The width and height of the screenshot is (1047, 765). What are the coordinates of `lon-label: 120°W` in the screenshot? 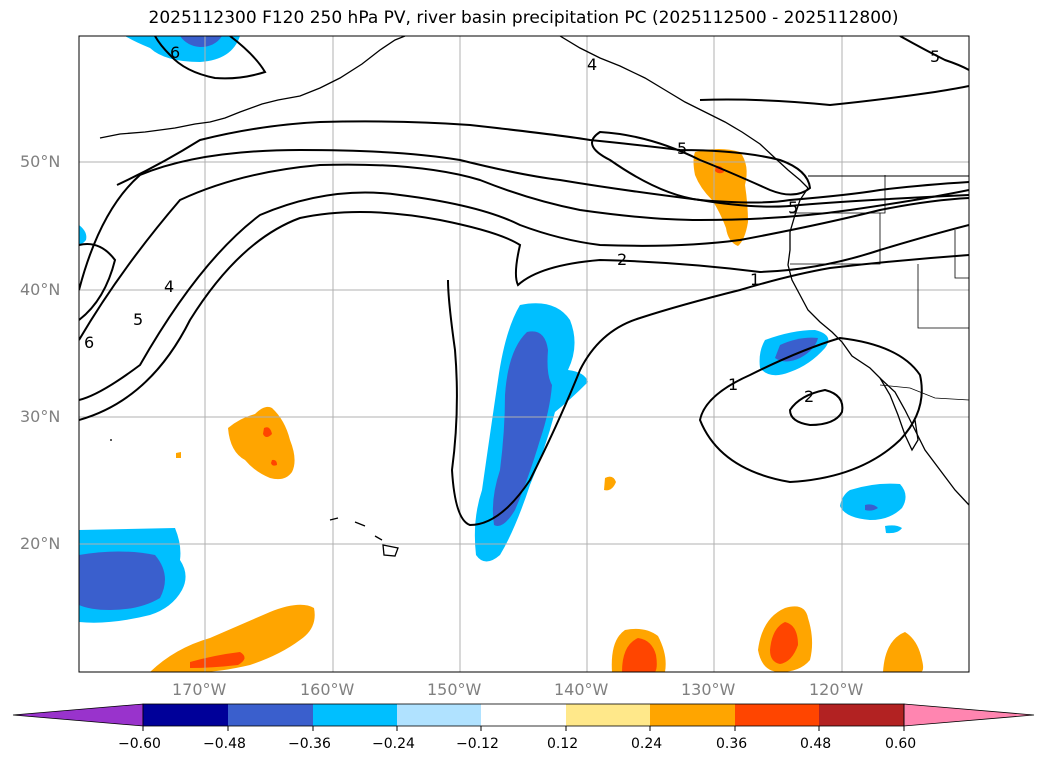 It's located at (836, 689).